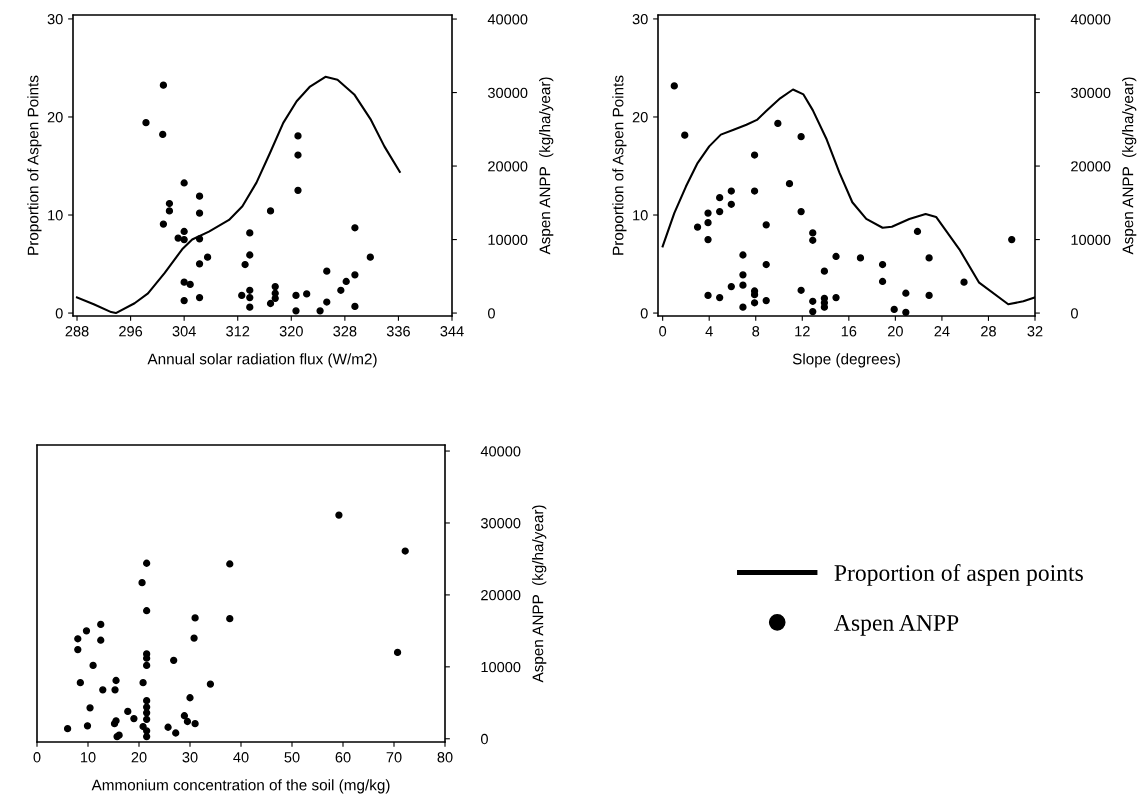  Describe the element at coordinates (131, 331) in the screenshot. I see `x-tick-label: 296` at that location.